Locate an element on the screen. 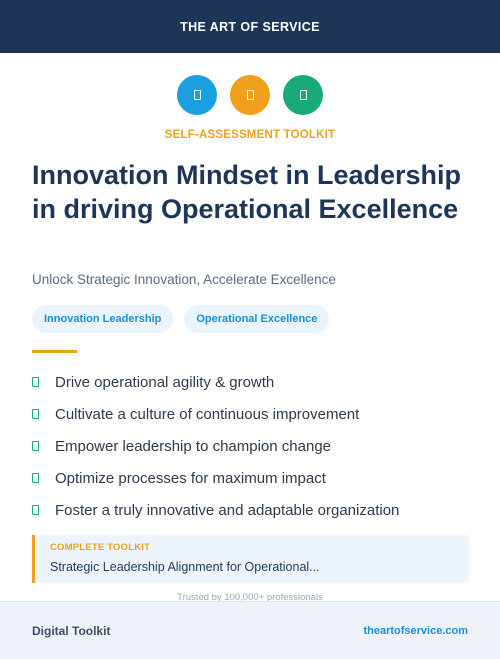 Image resolution: width=500 pixels, height=659 pixels. benefit-item: Empower leadership to champion change is located at coordinates (252, 446).